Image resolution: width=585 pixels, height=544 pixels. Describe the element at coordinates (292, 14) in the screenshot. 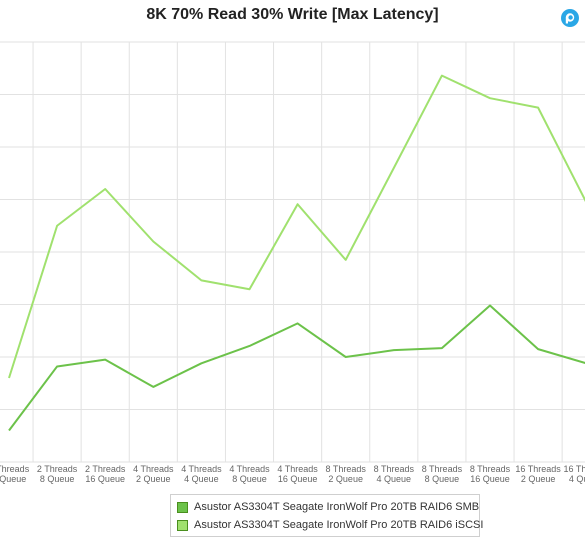

I see `chart-title: 8K 70% Read 30% Write [Max Latency]` at that location.